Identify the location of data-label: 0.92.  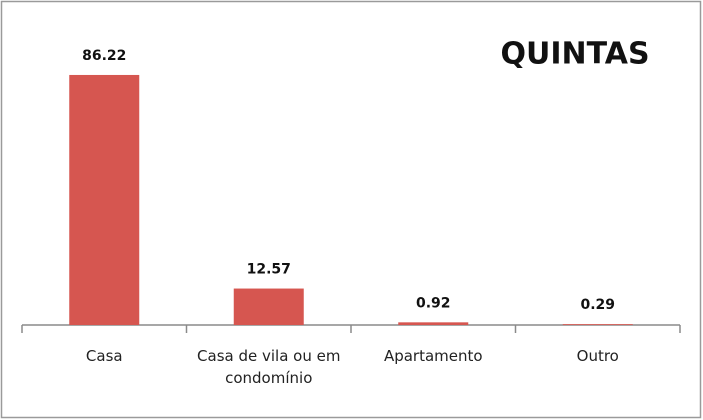
(433, 303).